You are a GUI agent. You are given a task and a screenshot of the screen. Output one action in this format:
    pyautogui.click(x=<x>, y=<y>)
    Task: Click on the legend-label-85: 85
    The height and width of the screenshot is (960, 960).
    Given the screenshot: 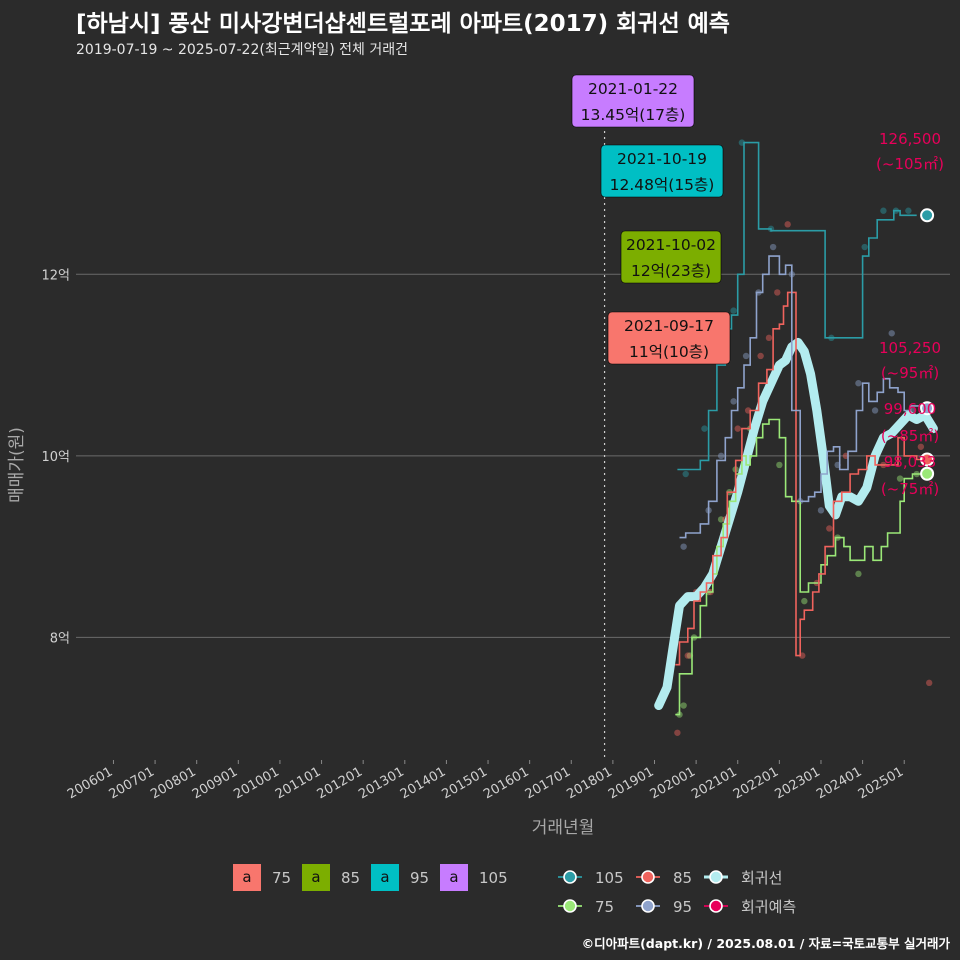 What is the action you would take?
    pyautogui.click(x=350, y=878)
    